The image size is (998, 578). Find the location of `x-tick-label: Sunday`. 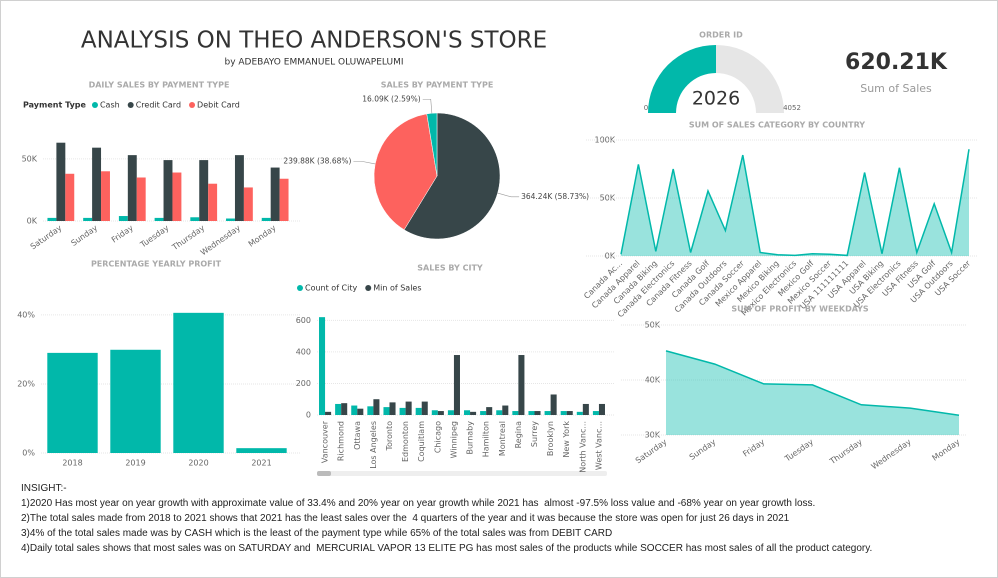

x-tick-label: Sunday is located at coordinates (703, 449).